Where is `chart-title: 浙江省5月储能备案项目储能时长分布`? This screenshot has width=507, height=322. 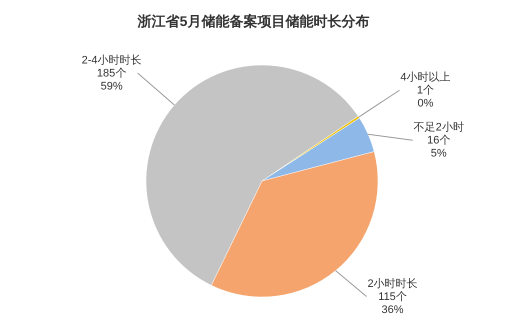
chart-title: 浙江省5月储能备案项目储能时长分布 is located at coordinates (253, 21).